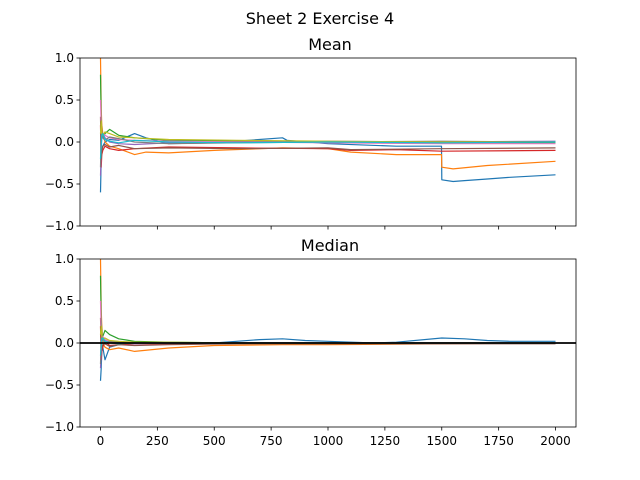 The width and height of the screenshot is (640, 480). What do you see at coordinates (385, 441) in the screenshot?
I see `median-x-tick-label: 1250` at bounding box center [385, 441].